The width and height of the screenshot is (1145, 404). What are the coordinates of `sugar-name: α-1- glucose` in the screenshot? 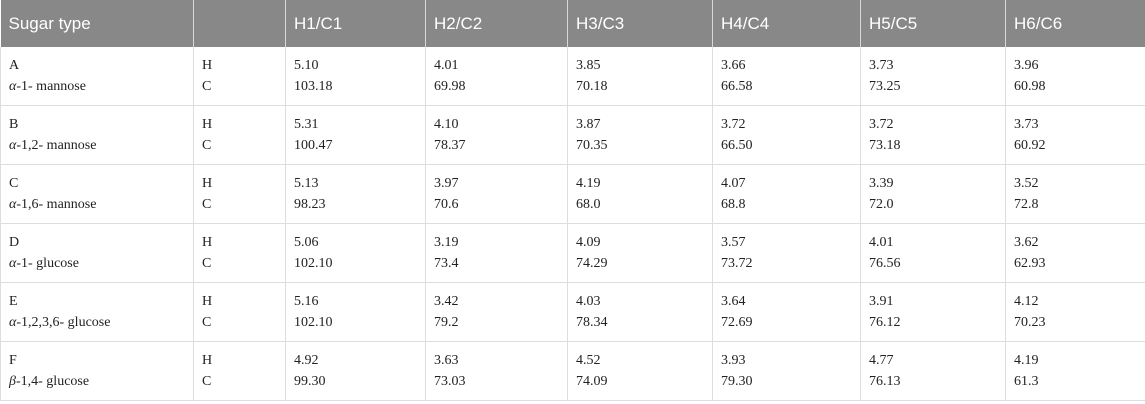 It's located at (44, 263).